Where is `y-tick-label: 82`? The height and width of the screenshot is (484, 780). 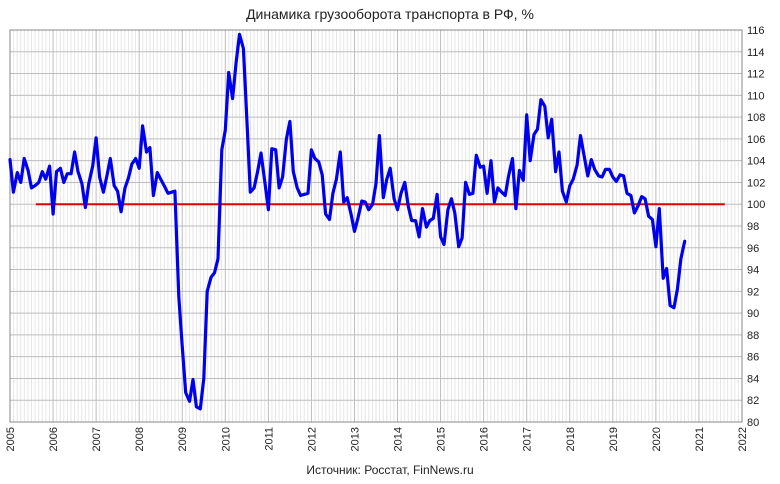
y-tick-label: 82 is located at coordinates (753, 401).